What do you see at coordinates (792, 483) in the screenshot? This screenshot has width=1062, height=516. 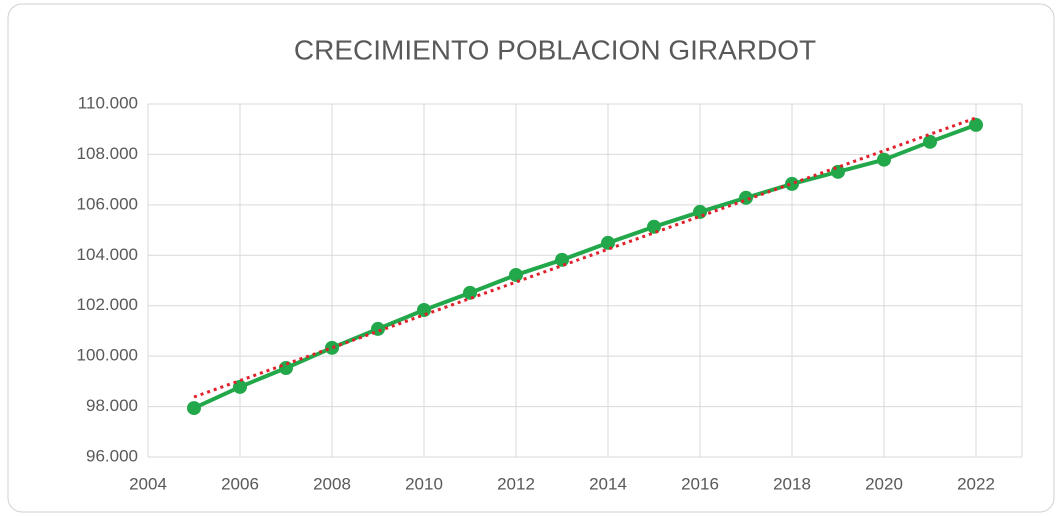 I see `x-tick-label: 2018` at bounding box center [792, 483].